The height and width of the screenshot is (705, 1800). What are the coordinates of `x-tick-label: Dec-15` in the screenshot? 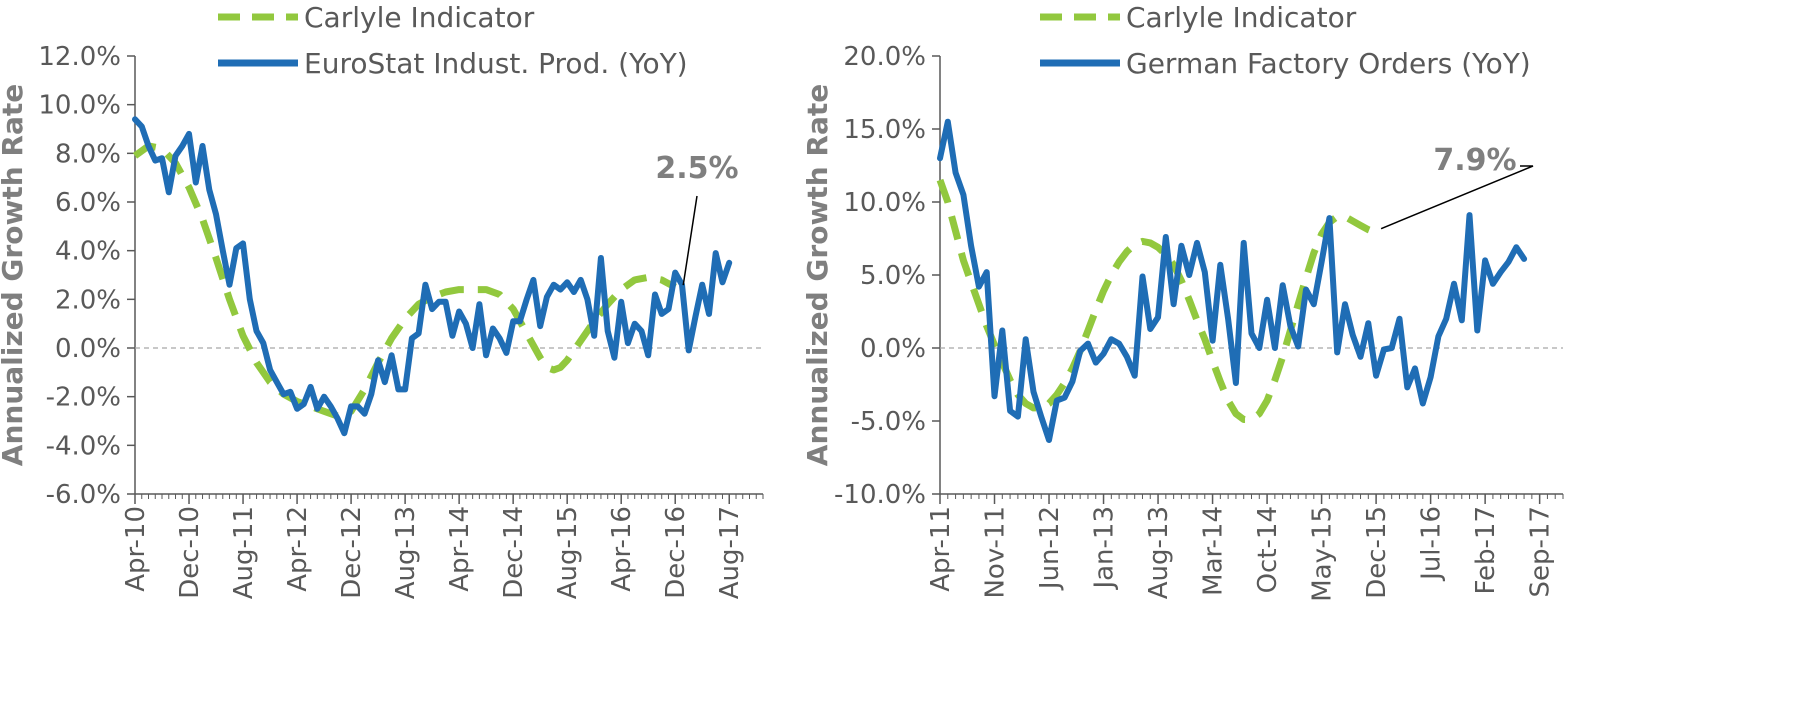 It's located at (1377, 552).